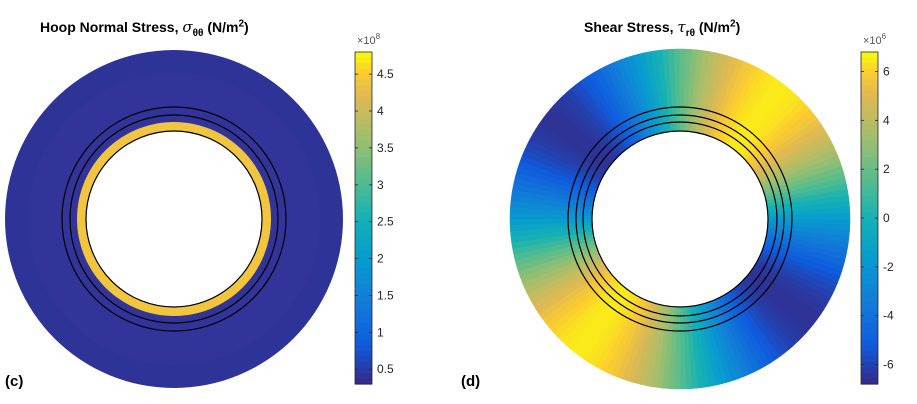  I want to click on panel-label-c: (c), so click(14, 381).